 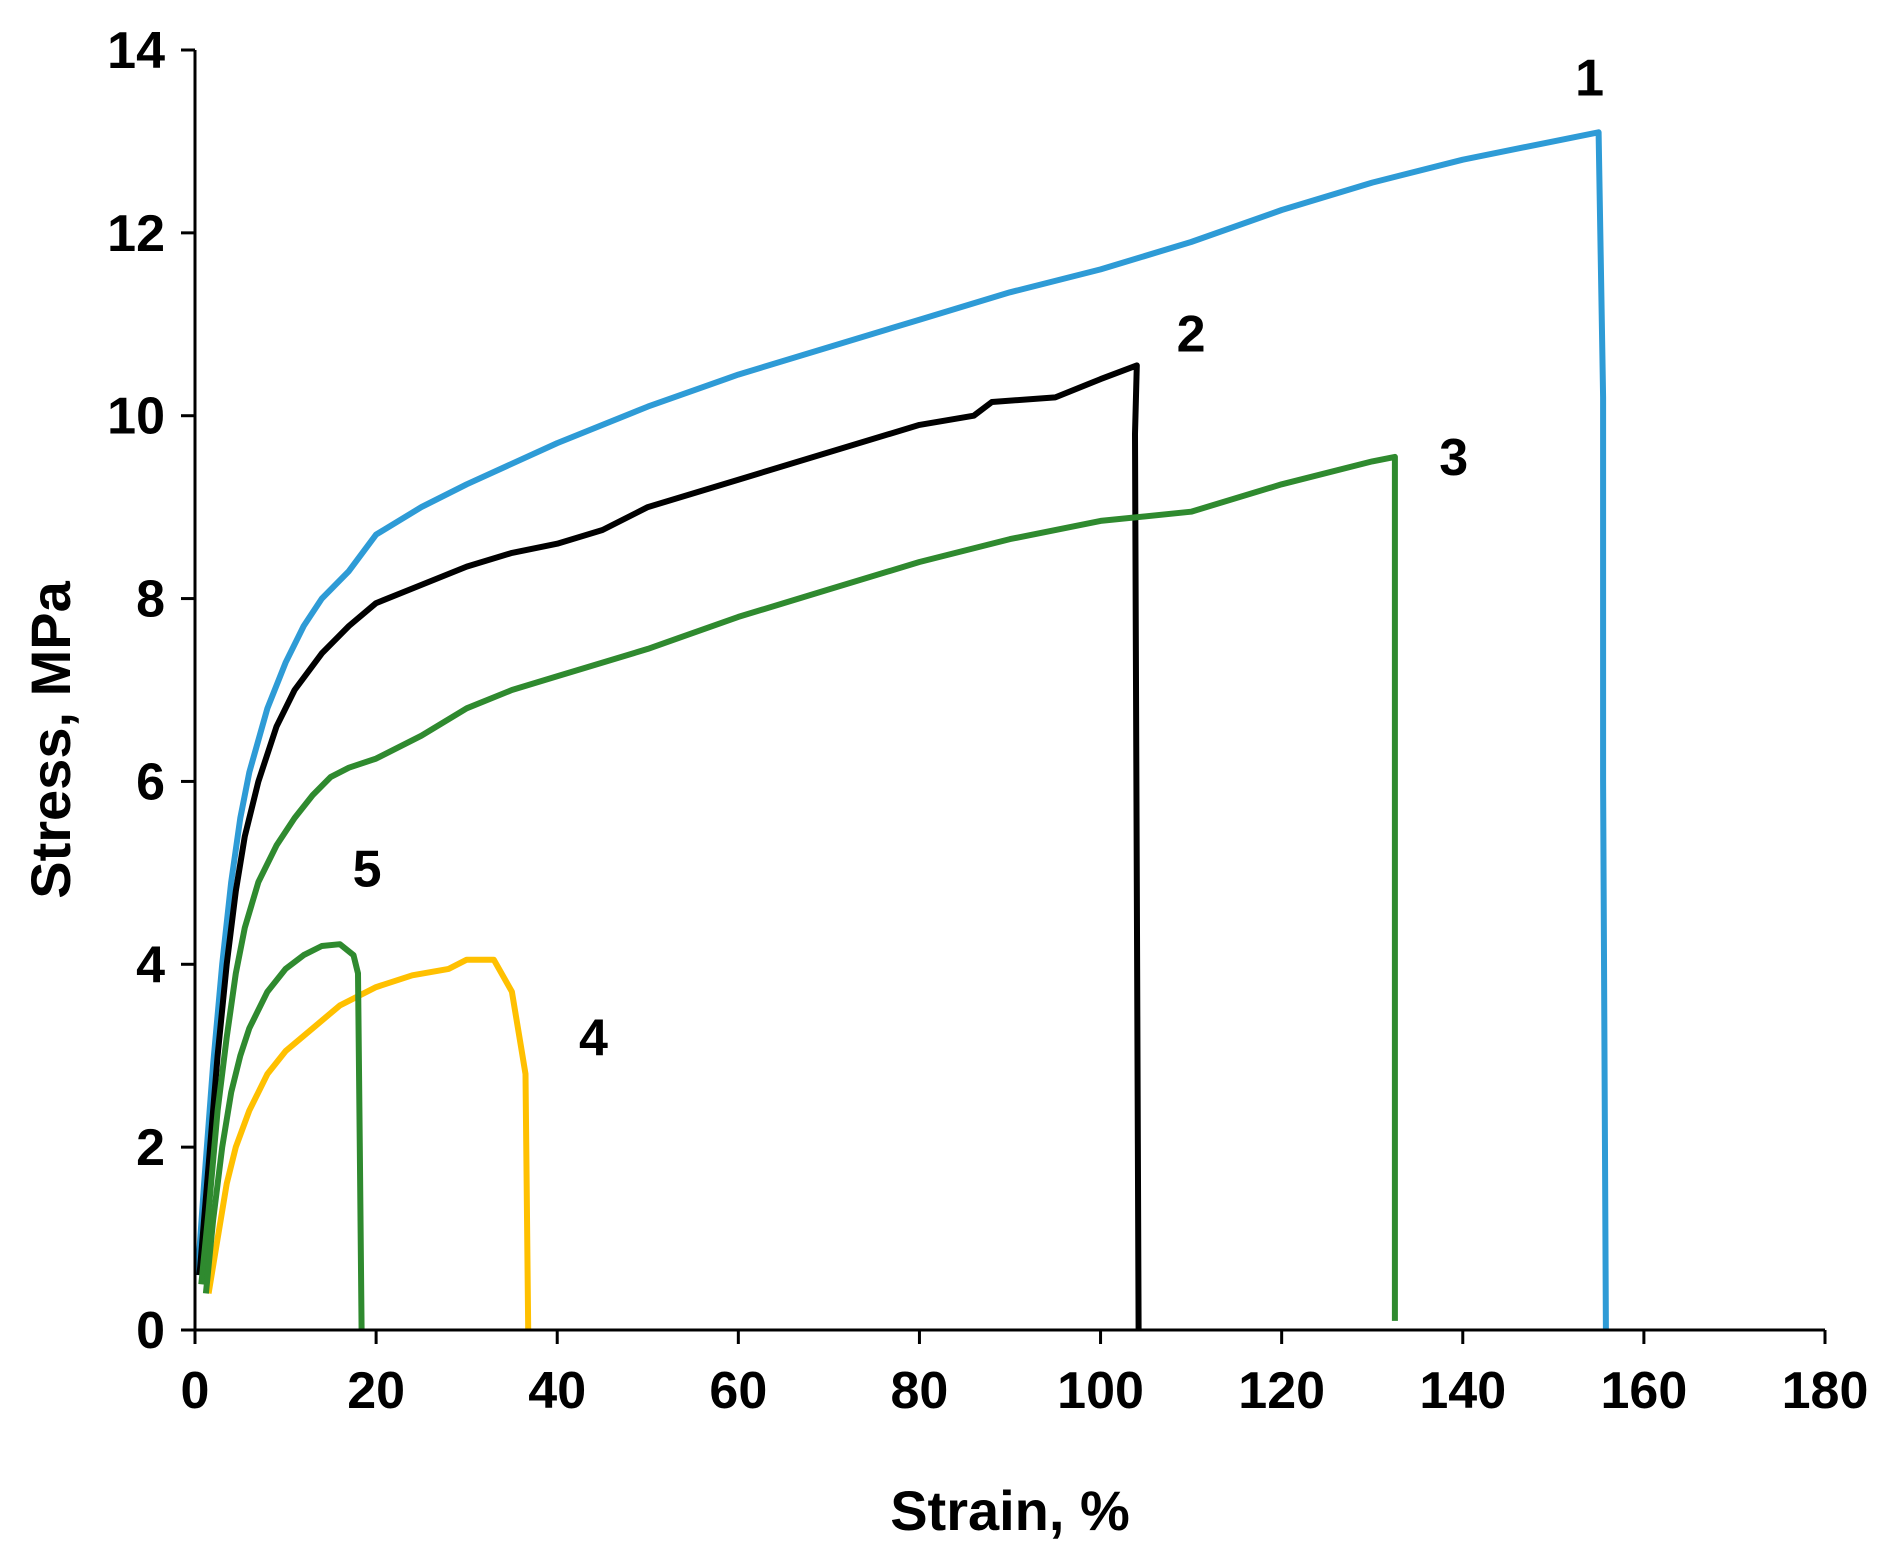 I want to click on y-tick-label: 8, so click(x=150, y=600).